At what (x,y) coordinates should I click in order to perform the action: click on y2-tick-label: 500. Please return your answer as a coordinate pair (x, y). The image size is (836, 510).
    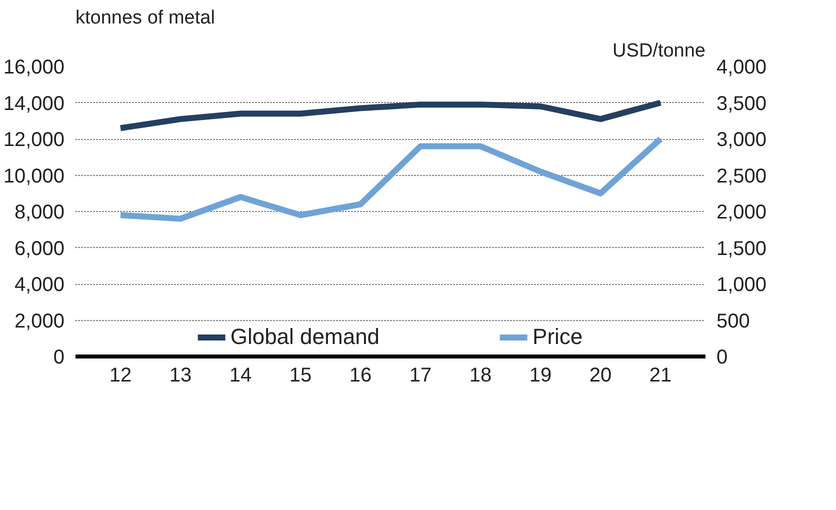
    Looking at the image, I should click on (733, 321).